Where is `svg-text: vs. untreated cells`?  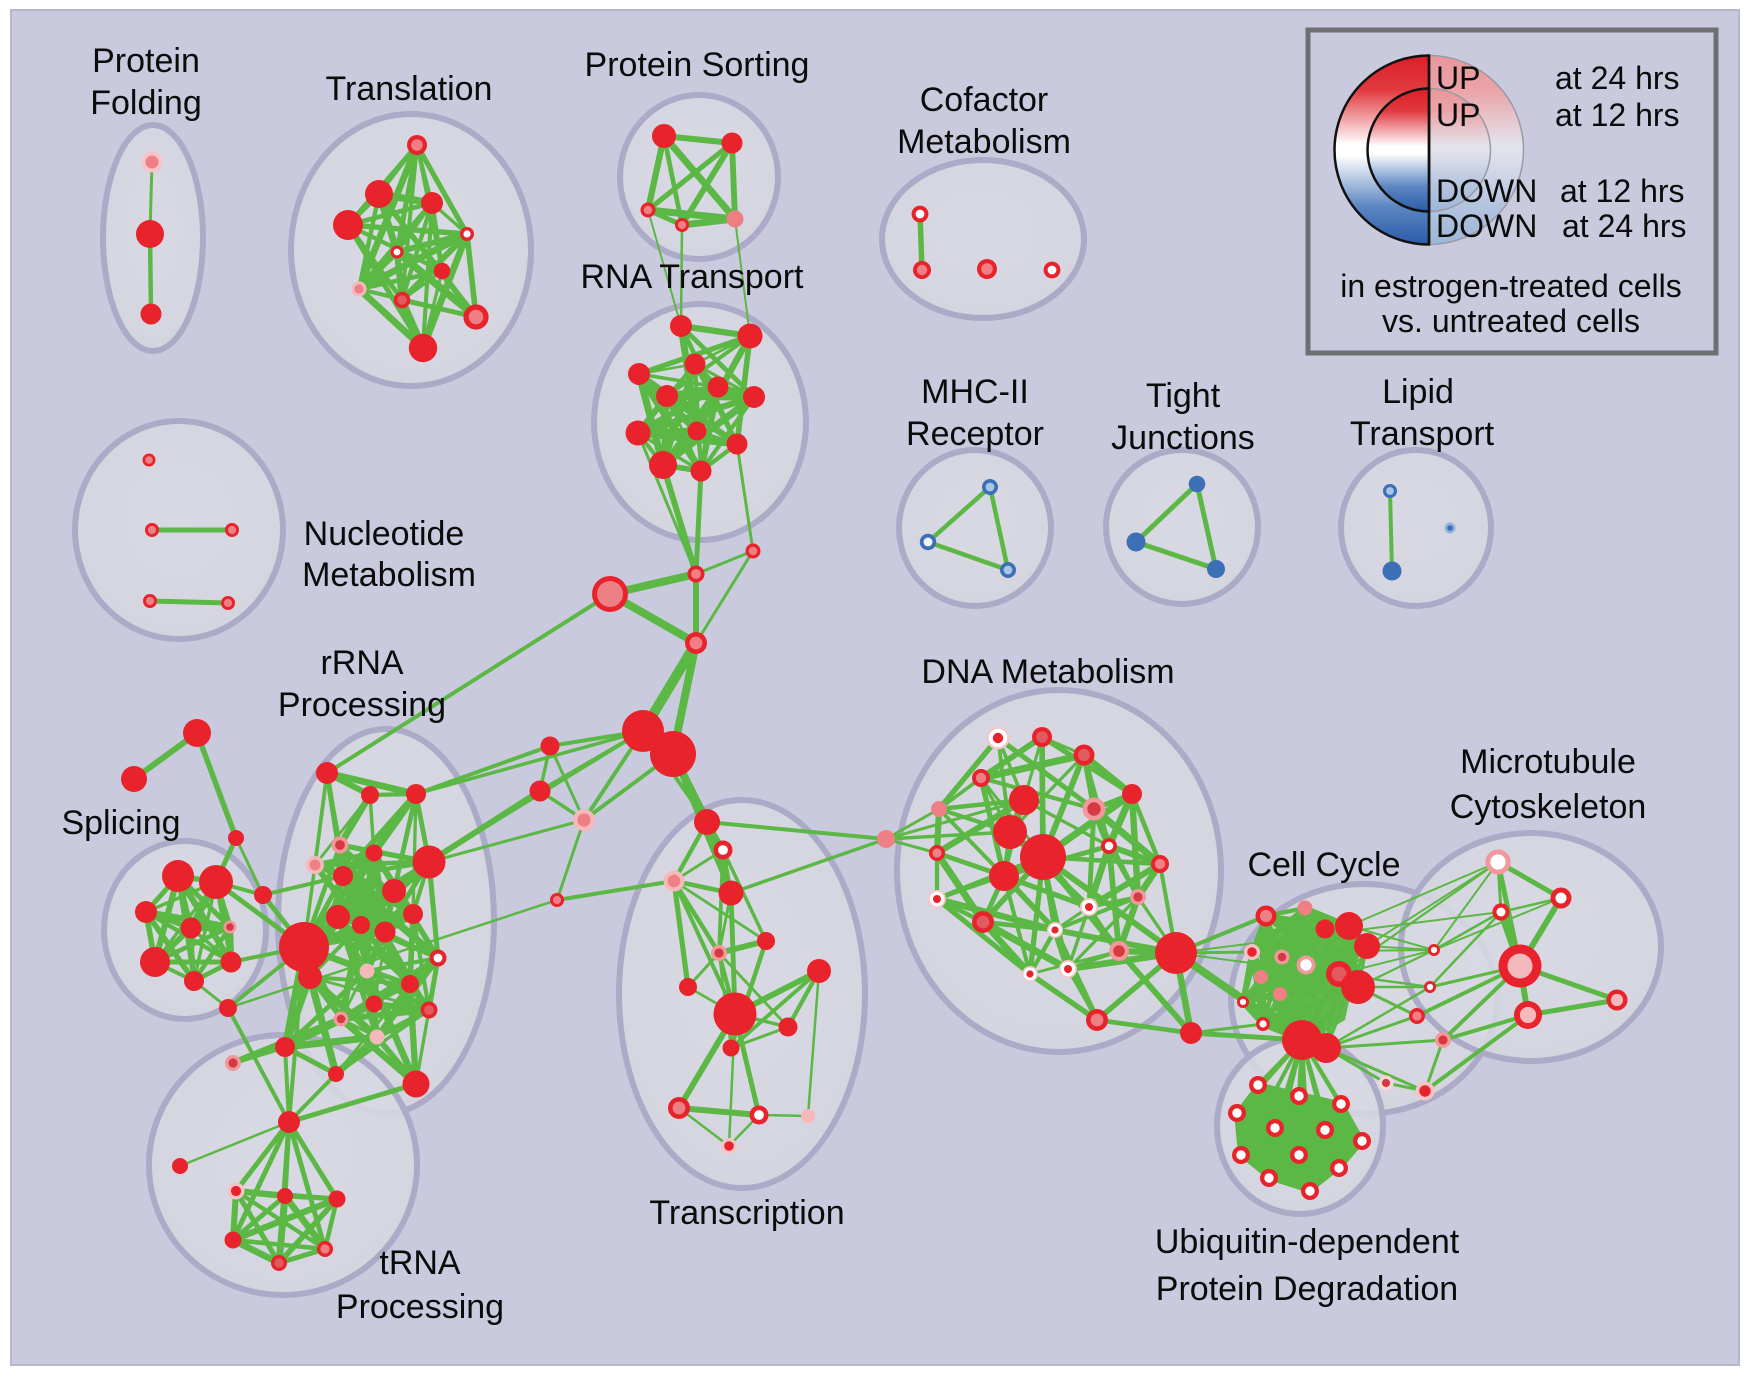 svg-text: vs. untreated cells is located at coordinates (1511, 321).